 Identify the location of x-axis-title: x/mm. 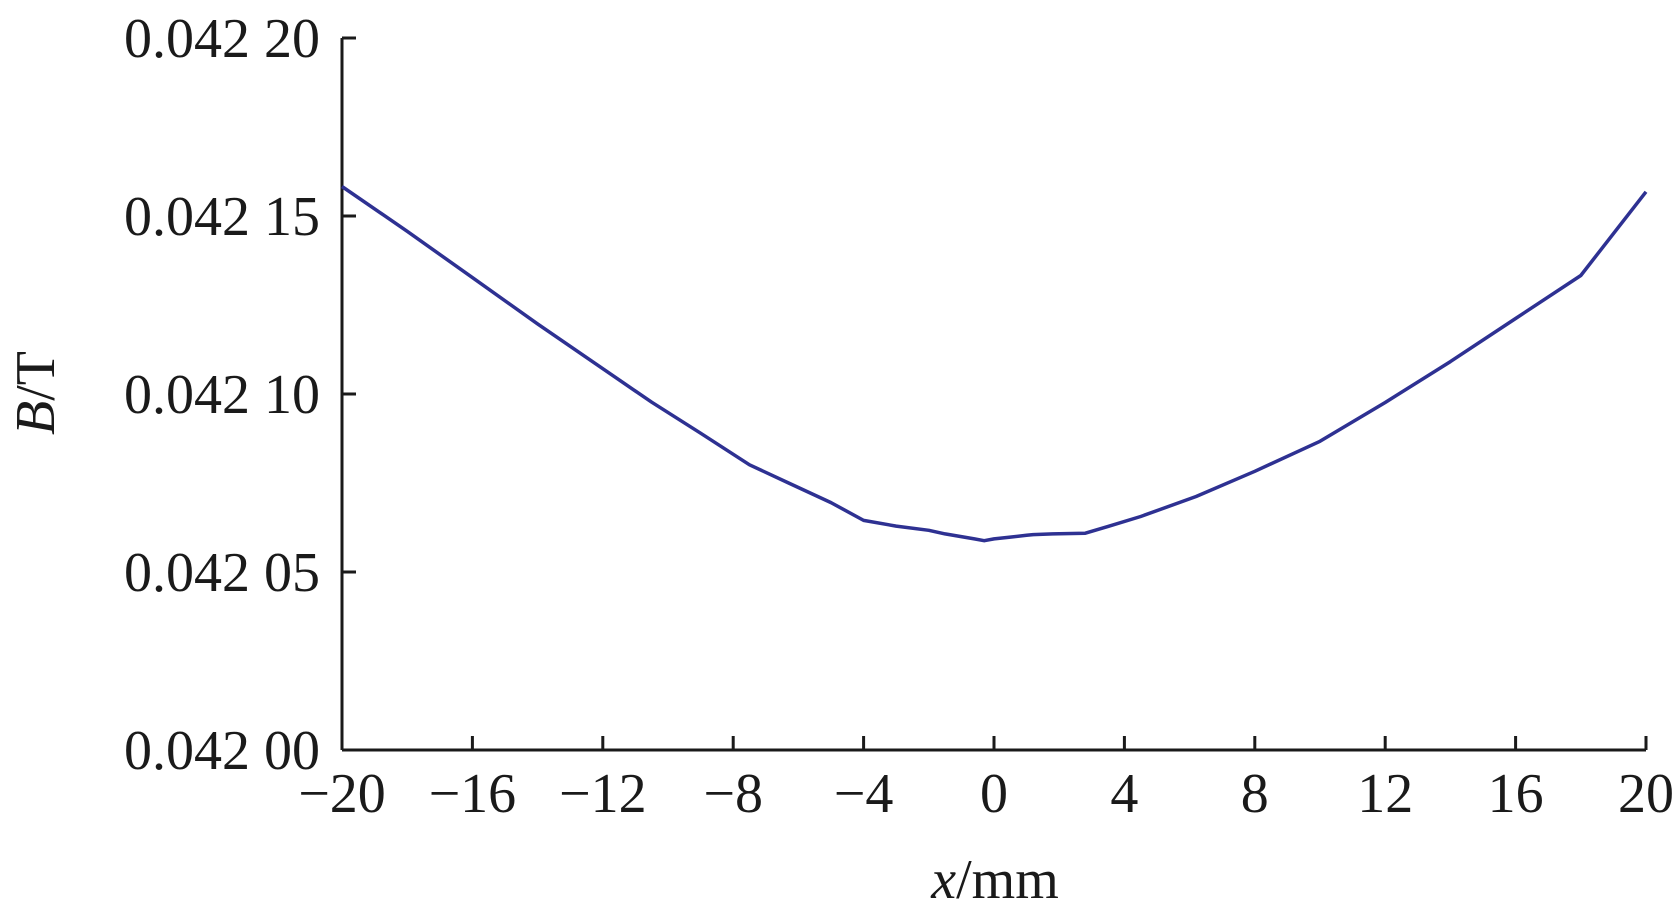
(994, 880).